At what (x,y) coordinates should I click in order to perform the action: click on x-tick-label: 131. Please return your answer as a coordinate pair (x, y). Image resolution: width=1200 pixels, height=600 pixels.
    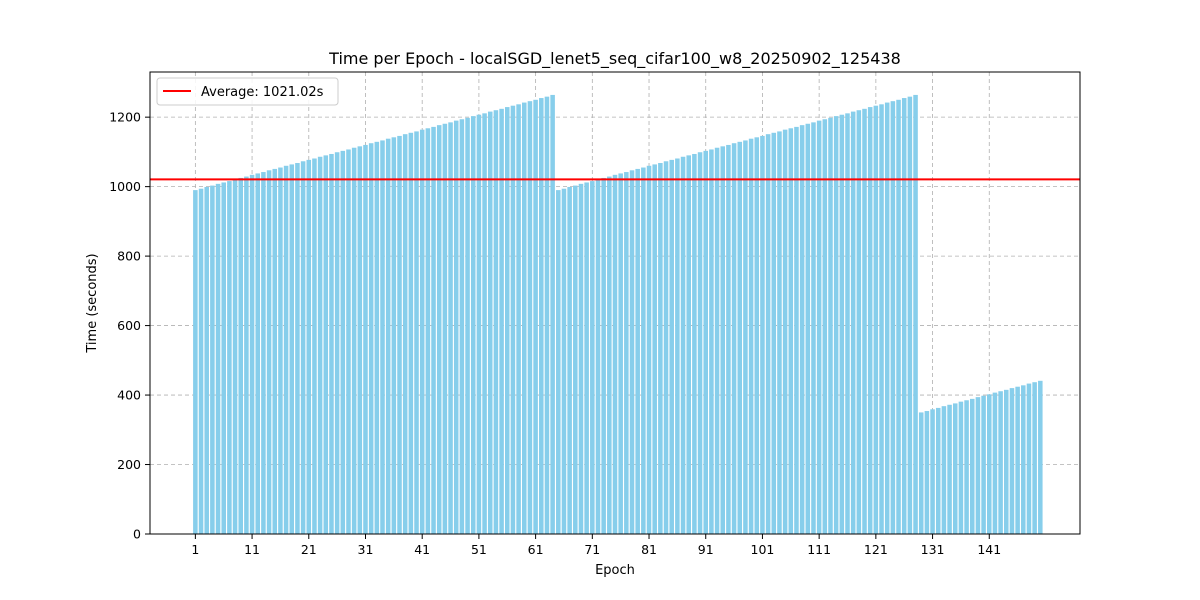
    Looking at the image, I should click on (933, 549).